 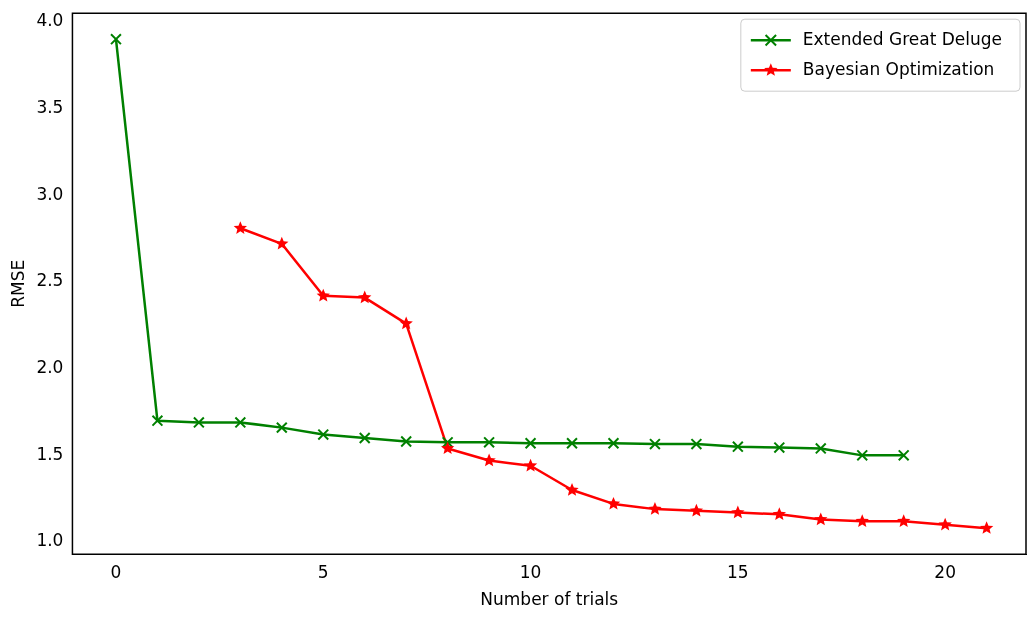 I want to click on x-tick-label: 20, so click(x=945, y=571).